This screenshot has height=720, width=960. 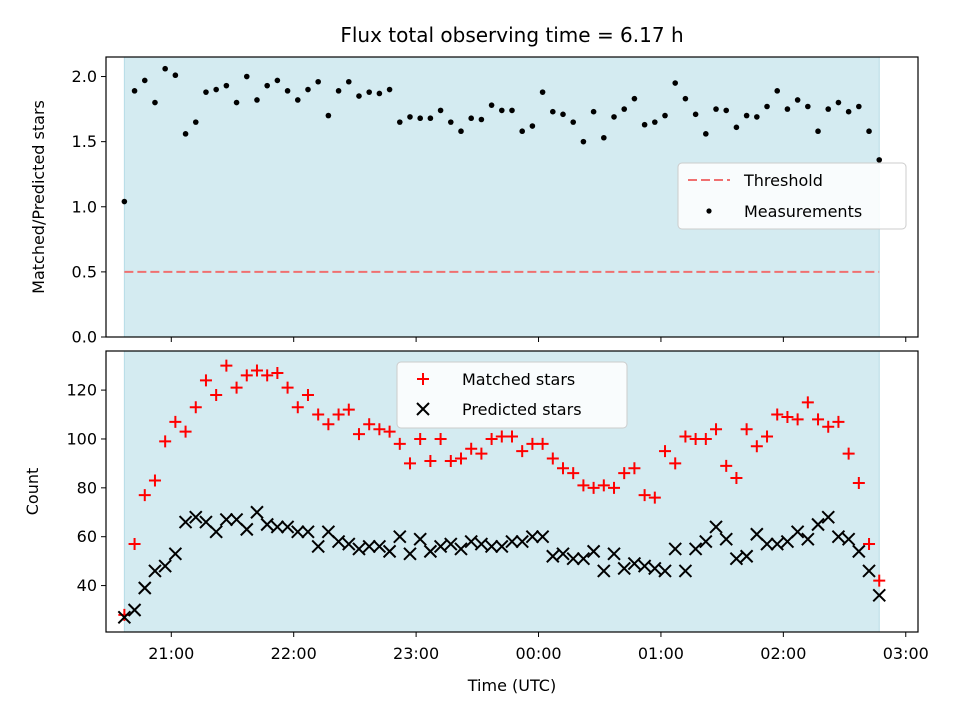 What do you see at coordinates (709, 211) in the screenshot?
I see `legend-measurements-swatch` at bounding box center [709, 211].